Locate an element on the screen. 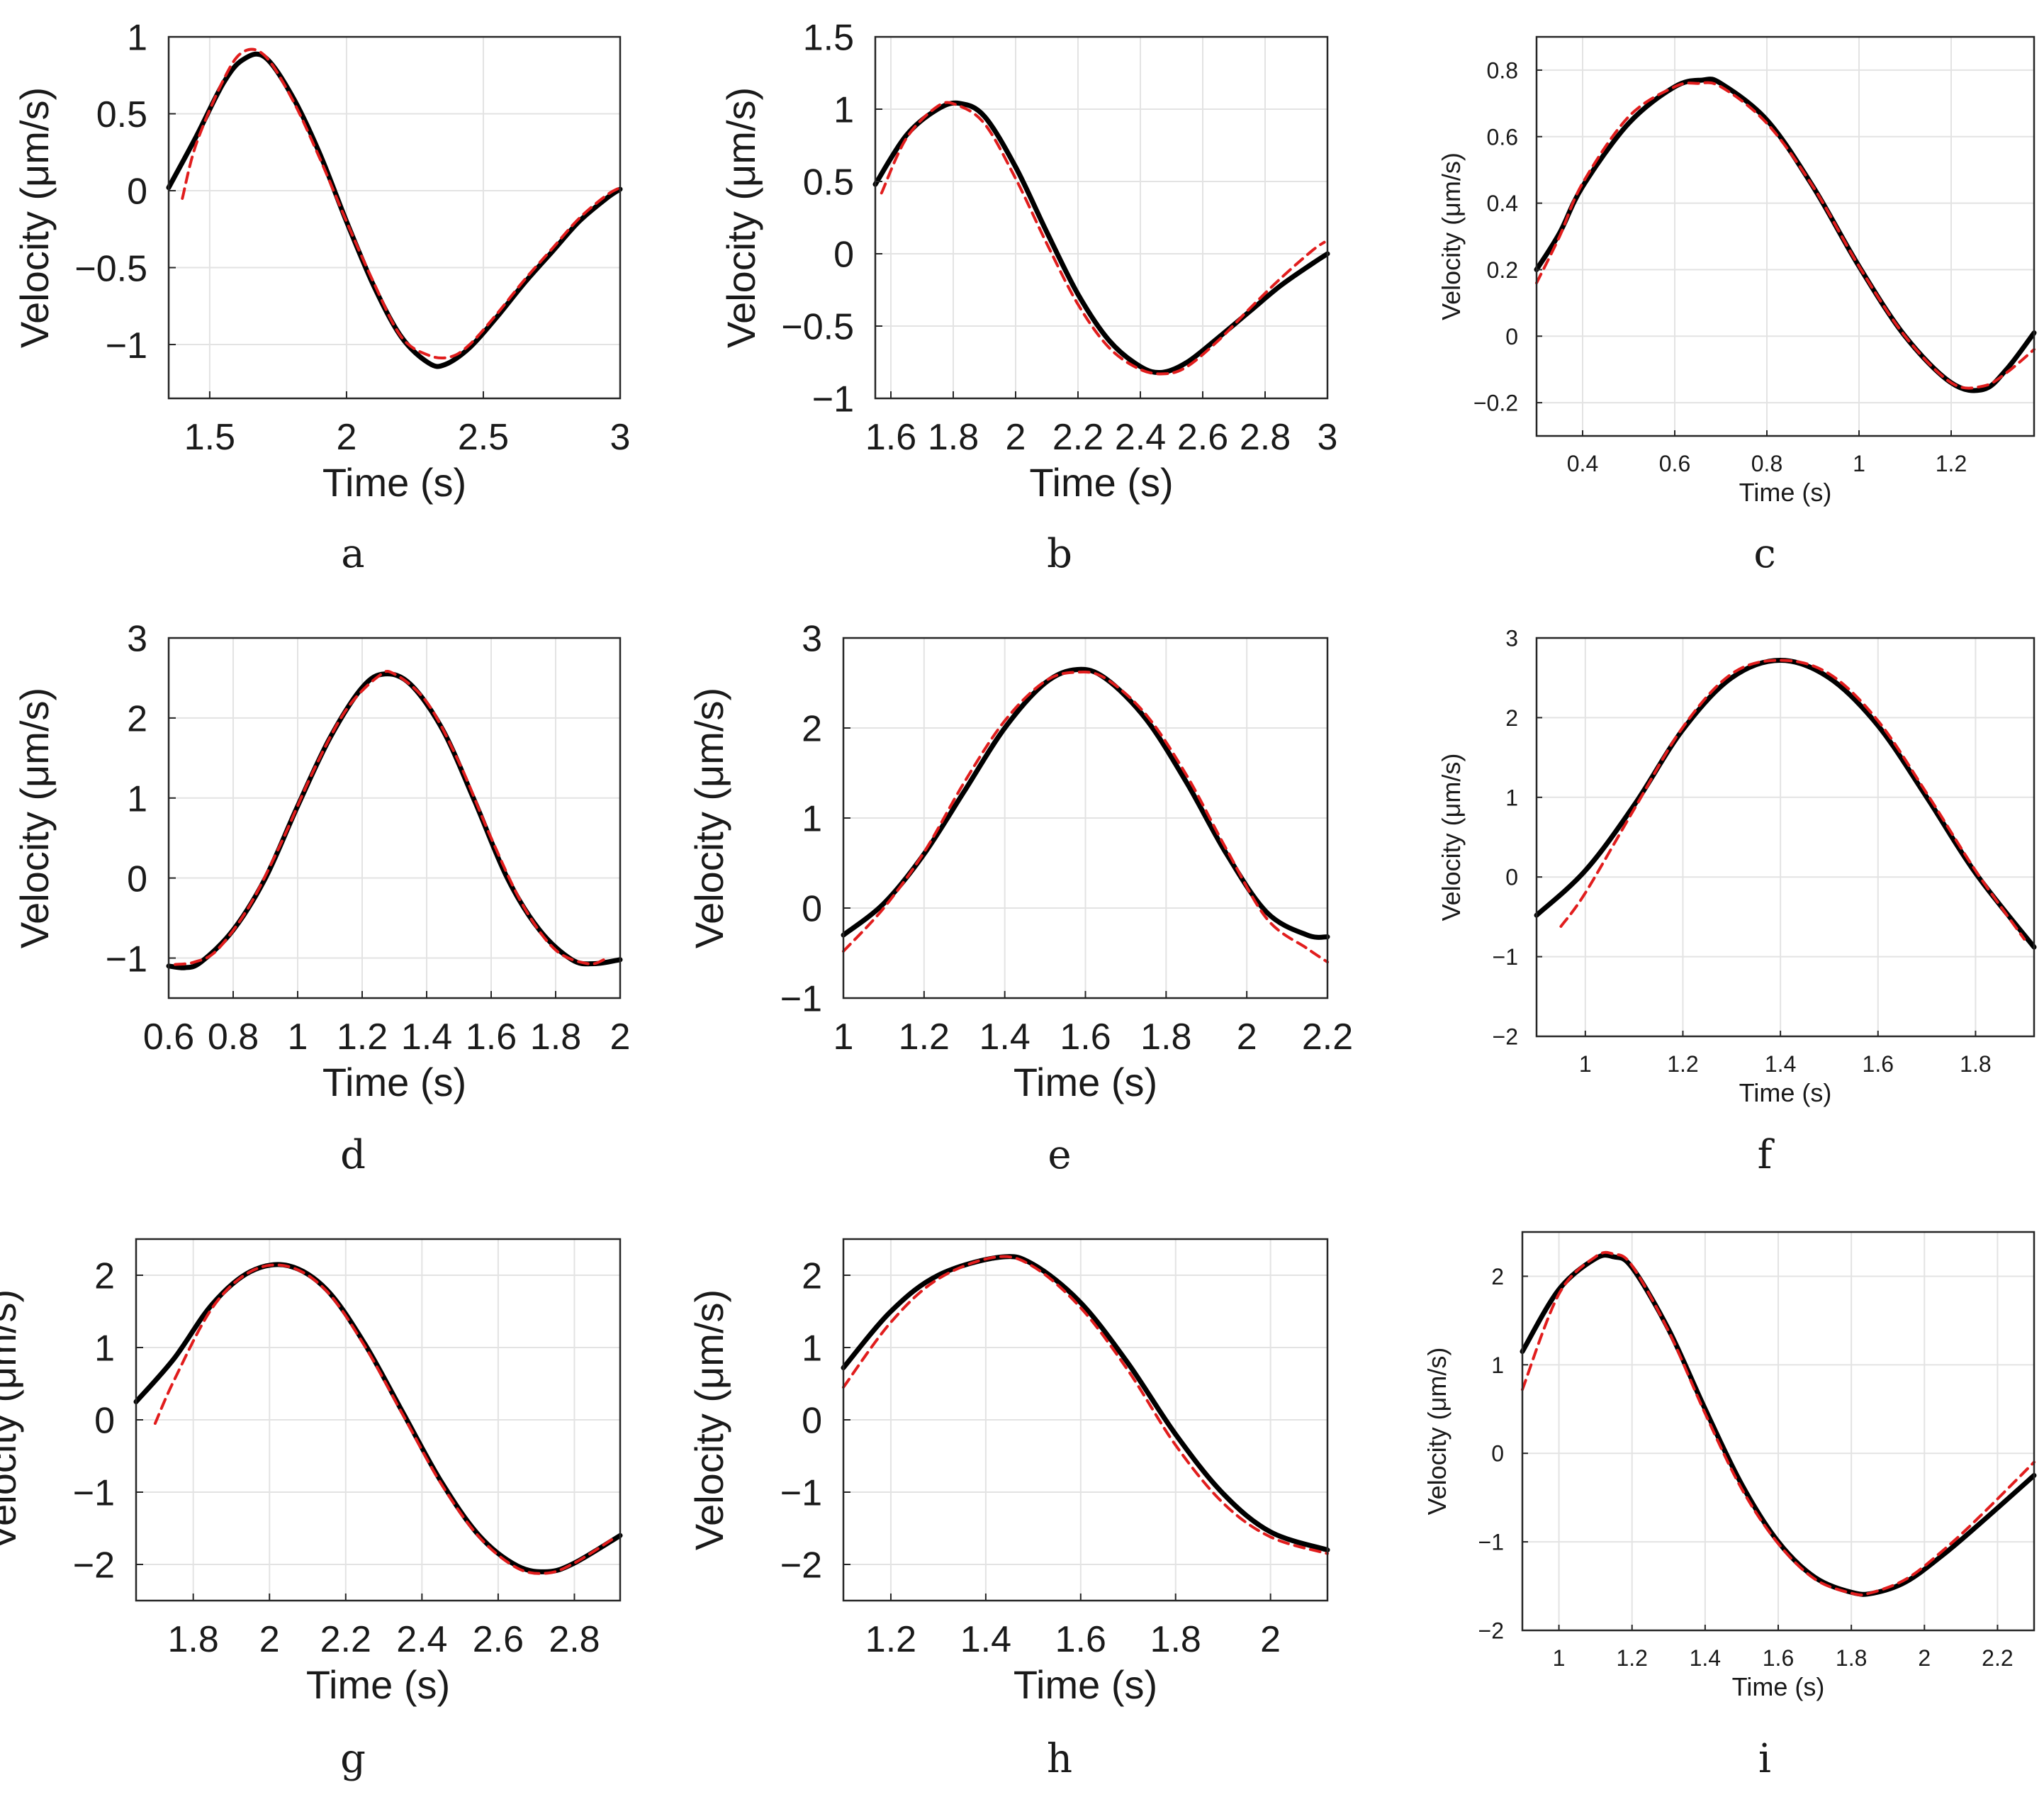 The height and width of the screenshot is (1809, 2044). panel-letter: f is located at coordinates (1767, 1155).